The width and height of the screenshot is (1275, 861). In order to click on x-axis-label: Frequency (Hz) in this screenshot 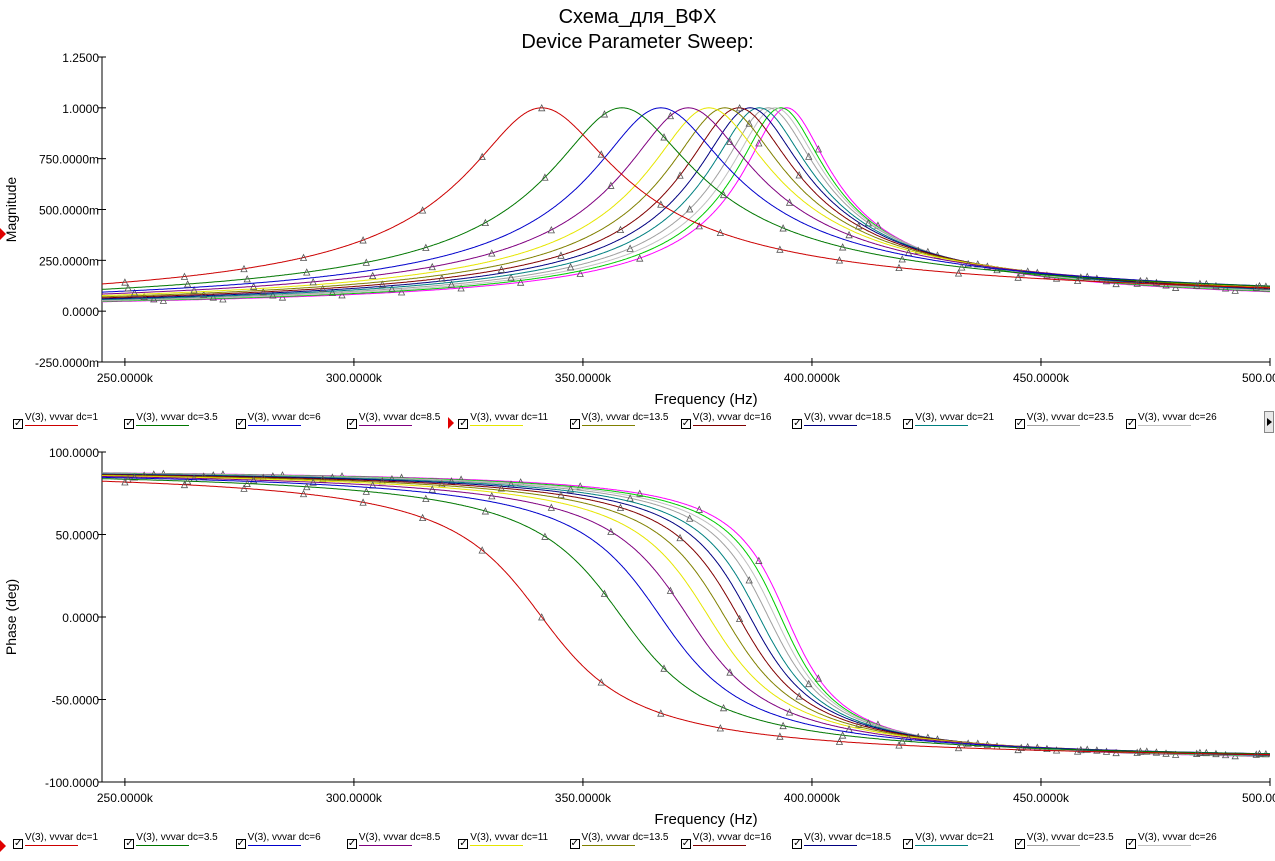, I will do `click(705, 399)`.